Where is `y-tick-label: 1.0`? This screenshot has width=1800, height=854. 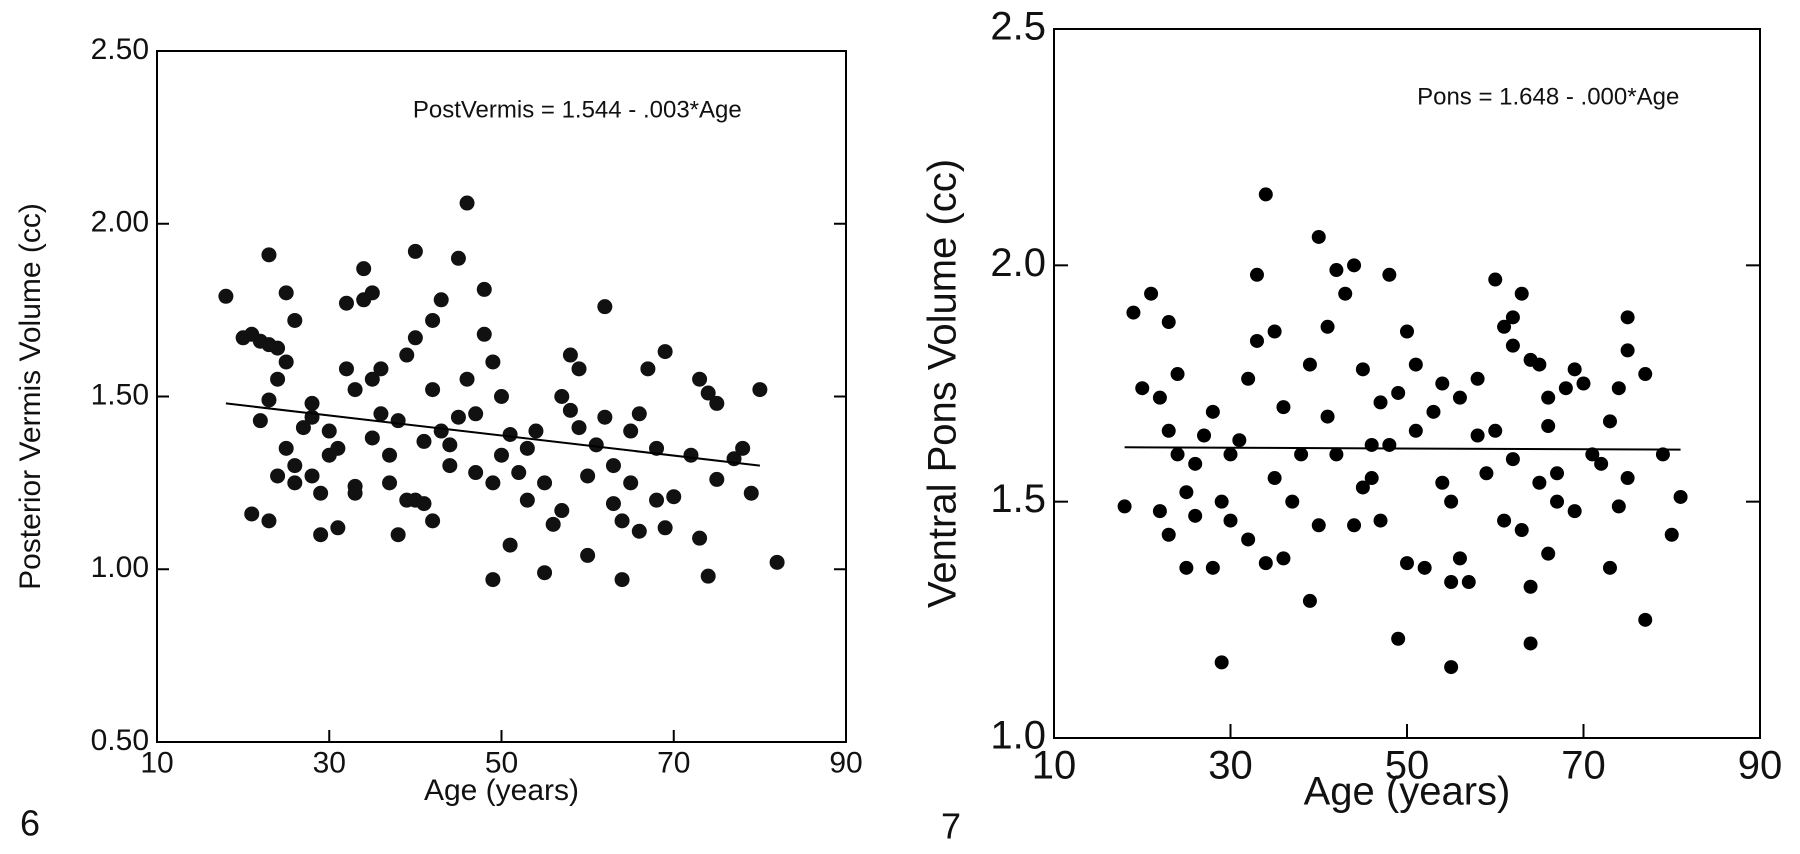
y-tick-label: 1.0 is located at coordinates (1018, 736).